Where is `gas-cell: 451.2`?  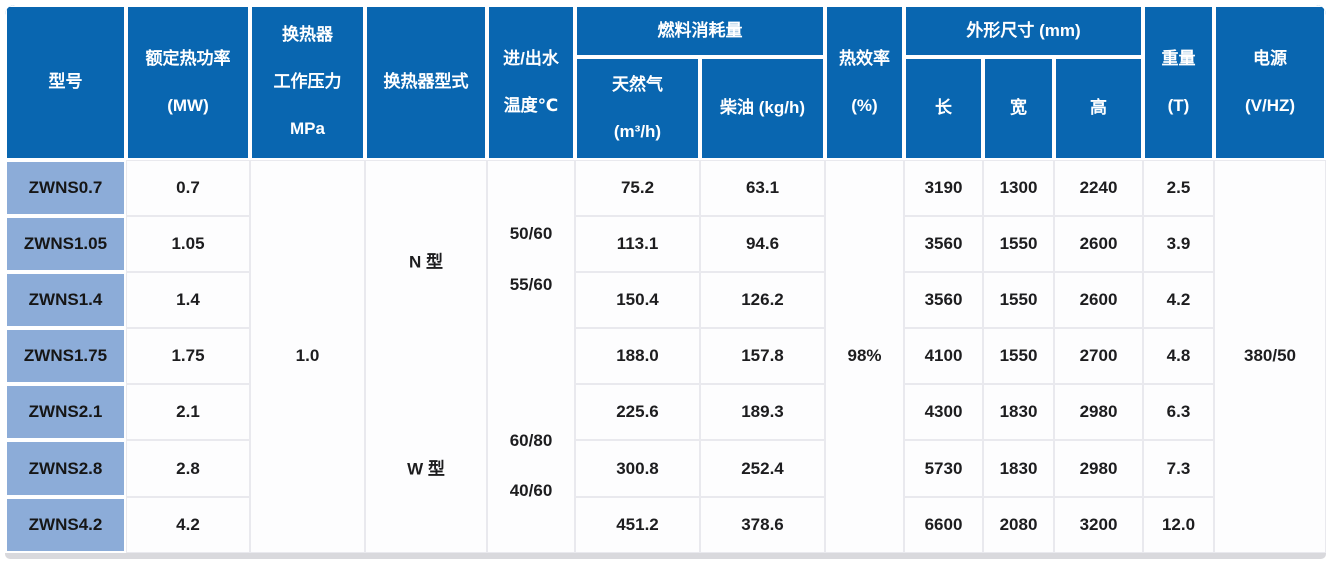 gas-cell: 451.2 is located at coordinates (637, 524).